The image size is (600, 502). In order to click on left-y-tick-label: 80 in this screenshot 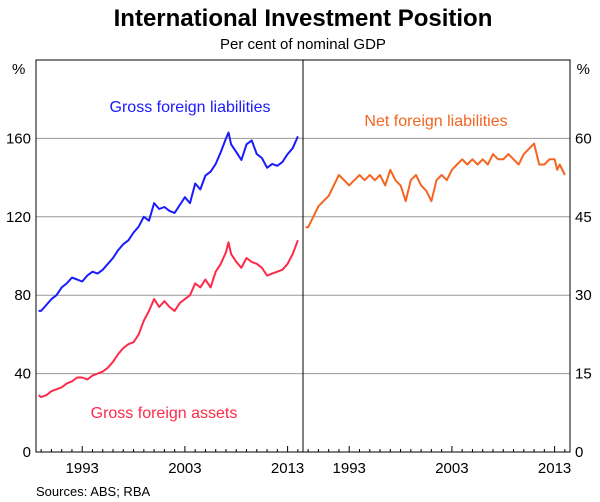, I will do `click(22, 295)`.